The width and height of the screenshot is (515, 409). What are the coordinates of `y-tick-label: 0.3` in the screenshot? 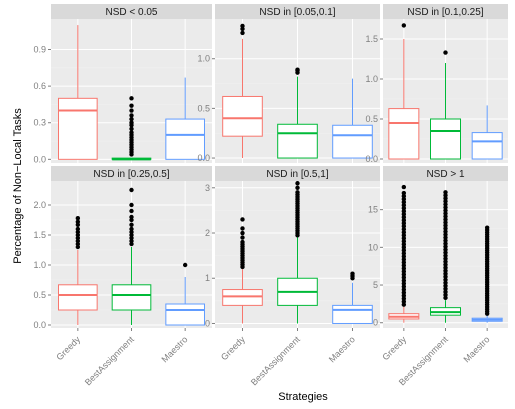 It's located at (39, 123).